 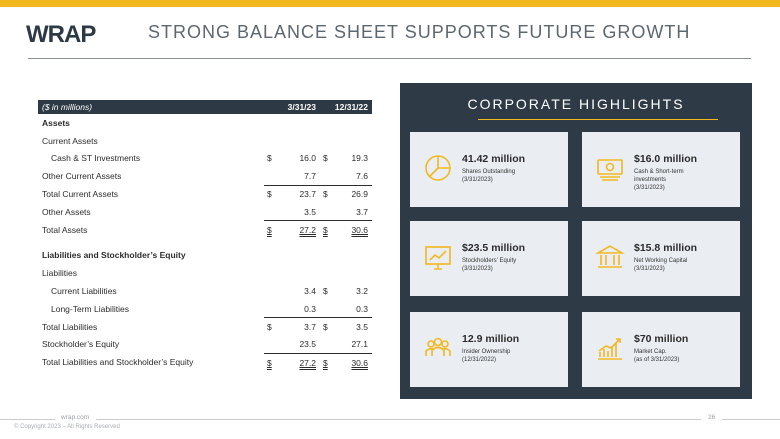 What do you see at coordinates (359, 158) in the screenshot?
I see `value-12-31-22: 19.3` at bounding box center [359, 158].